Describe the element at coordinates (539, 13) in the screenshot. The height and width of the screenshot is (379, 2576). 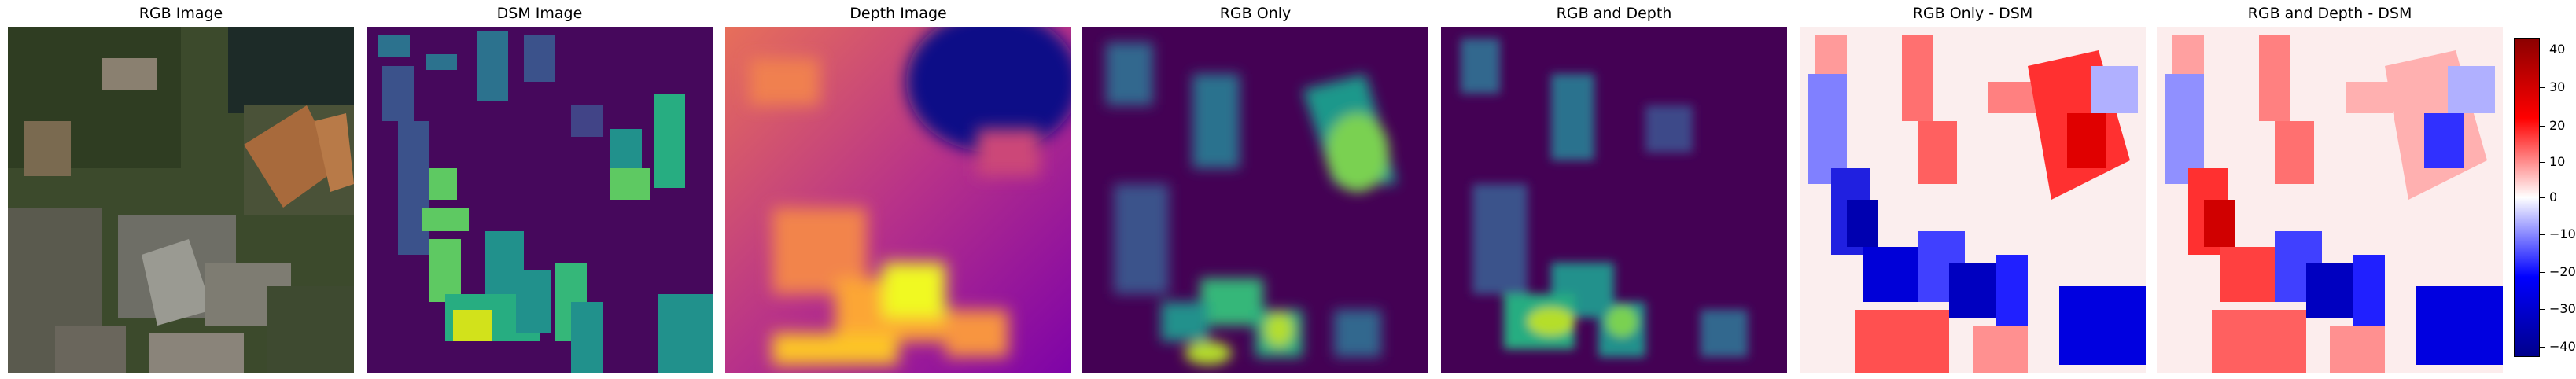
I see `panel-title: DSM Image` at that location.